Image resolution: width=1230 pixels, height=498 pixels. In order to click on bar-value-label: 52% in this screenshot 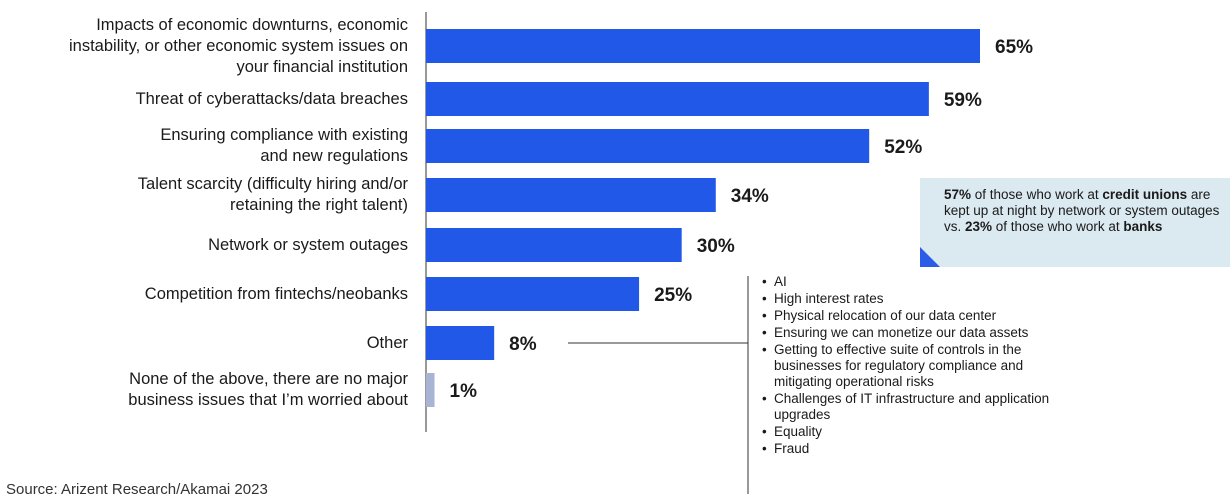, I will do `click(903, 147)`.